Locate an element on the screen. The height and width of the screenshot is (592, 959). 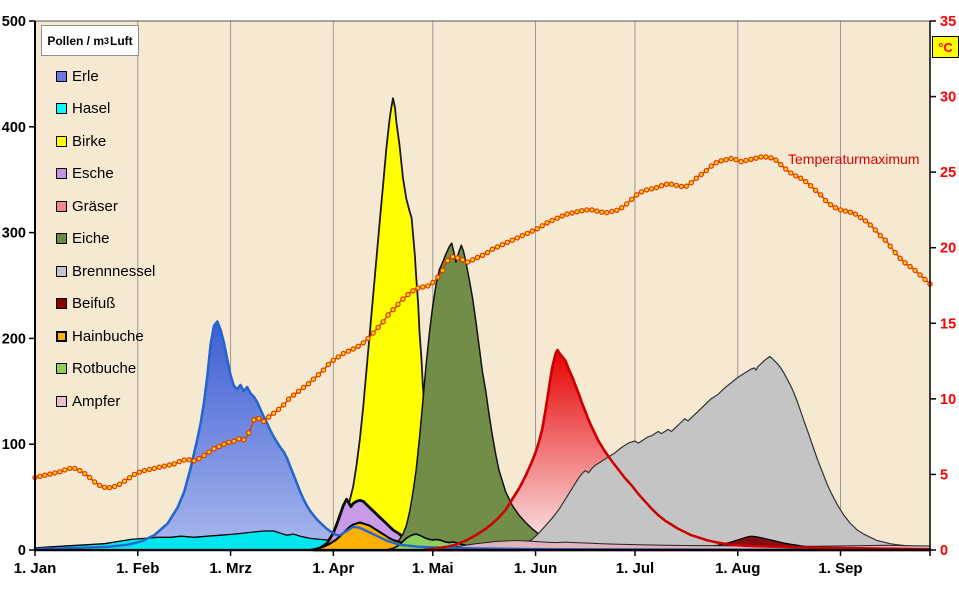
legend-swatch-birke is located at coordinates (61, 141).